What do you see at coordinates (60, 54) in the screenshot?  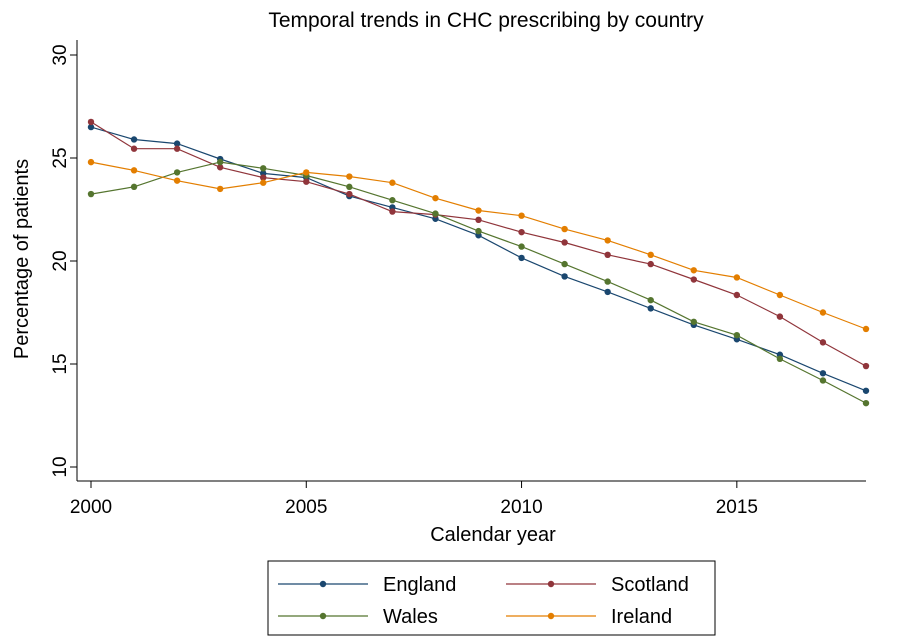 I see `y-tick-label: 30` at bounding box center [60, 54].